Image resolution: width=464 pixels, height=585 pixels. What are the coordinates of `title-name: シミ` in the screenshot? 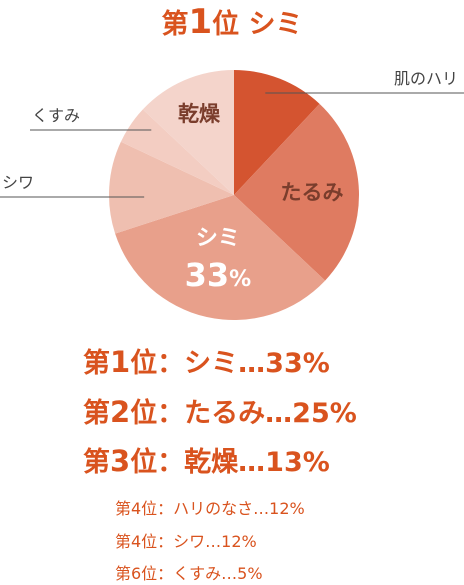 It's located at (275, 24).